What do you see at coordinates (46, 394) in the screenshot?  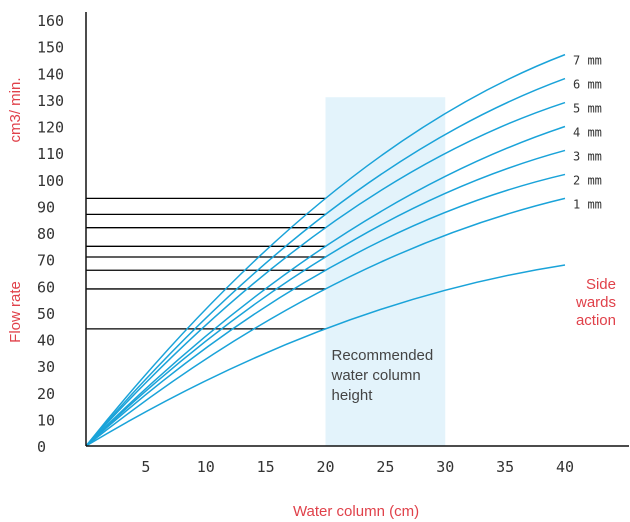 I see `y-tick-label: 20` at bounding box center [46, 394].